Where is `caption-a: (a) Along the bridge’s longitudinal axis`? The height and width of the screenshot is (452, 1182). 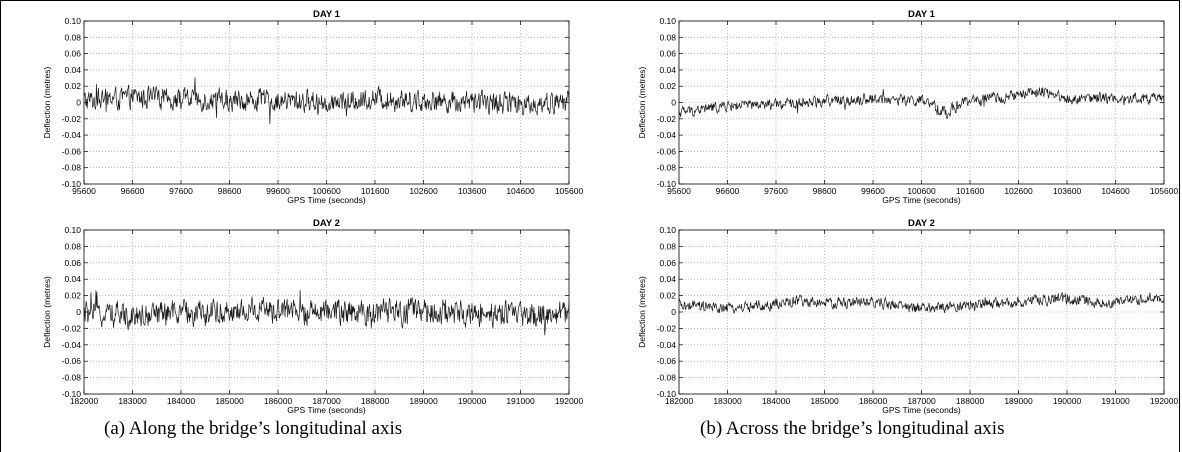
caption-a: (a) Along the bridge’s longitudinal axis is located at coordinates (253, 428).